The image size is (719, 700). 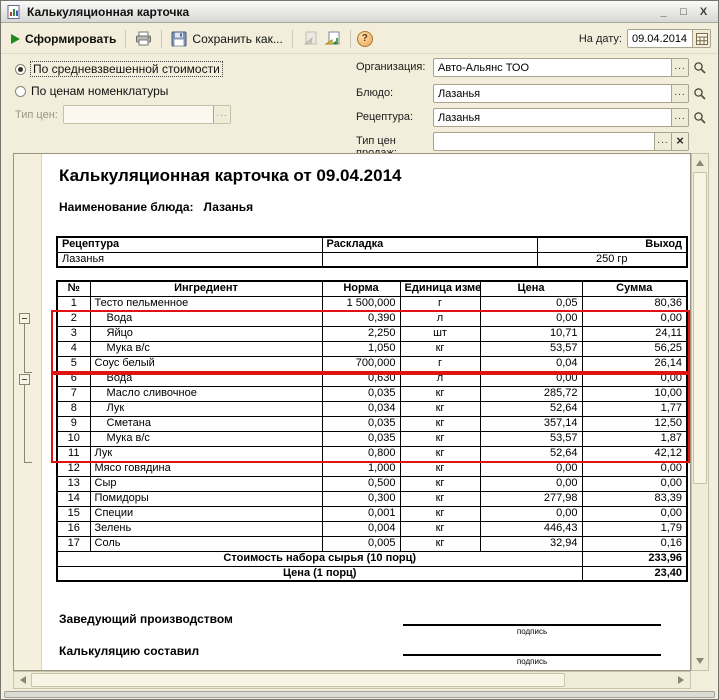 I want to click on cell: 8, so click(x=73, y=408).